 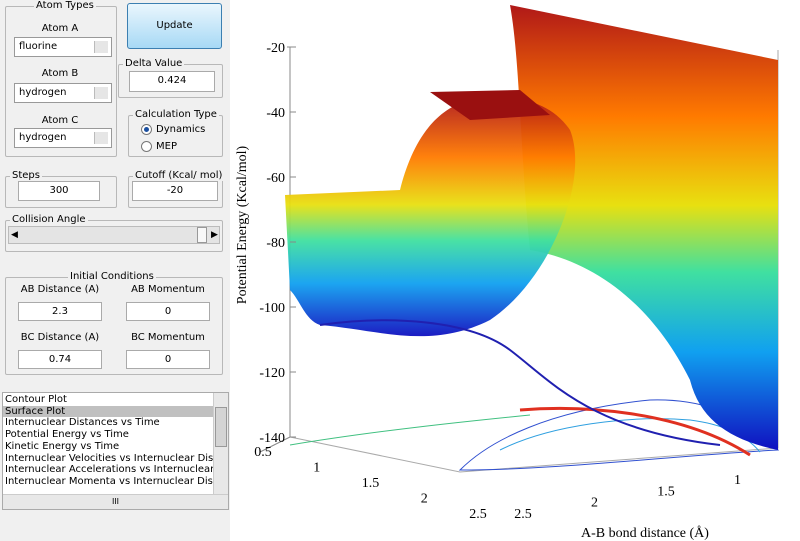 I want to click on input: 2.3, so click(x=60, y=311).